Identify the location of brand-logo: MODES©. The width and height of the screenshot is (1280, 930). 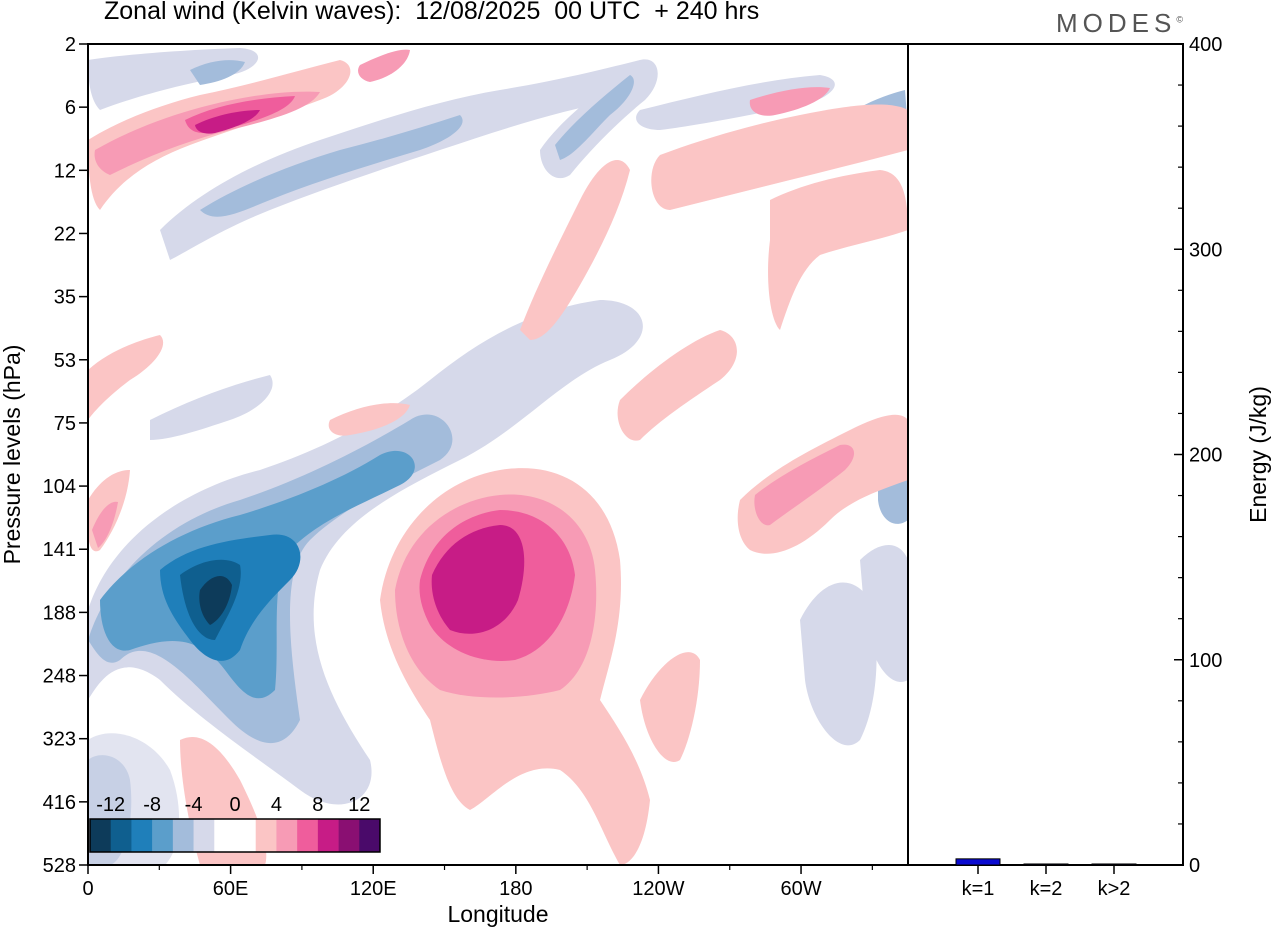
(1119, 23).